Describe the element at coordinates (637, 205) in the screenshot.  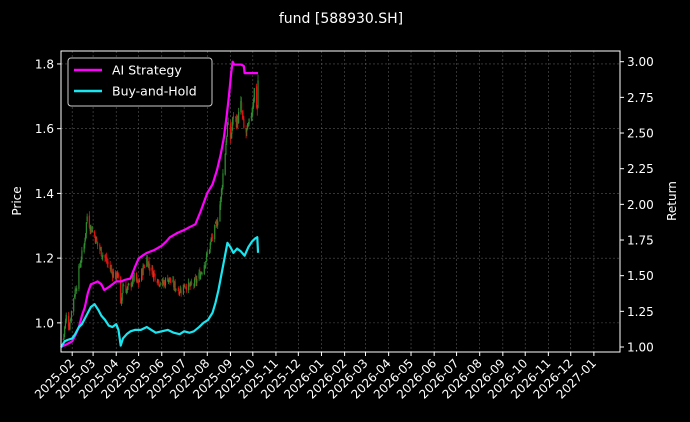
I see `right-axis: 1.00 1.25 1.50 1.75 2.00 2.25 2.50 2.75 3.00` at that location.